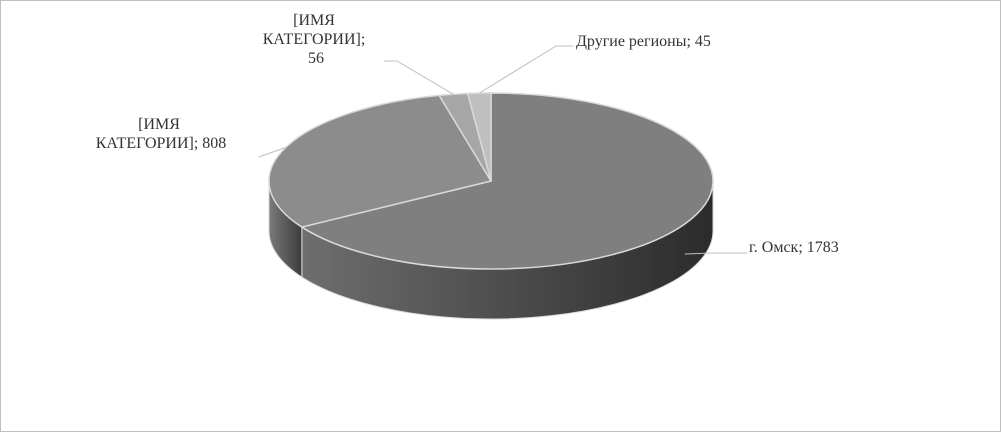 This screenshot has height=433, width=1001. What do you see at coordinates (643, 41) in the screenshot?
I see `label-other-regions: Другие регионы; 45` at bounding box center [643, 41].